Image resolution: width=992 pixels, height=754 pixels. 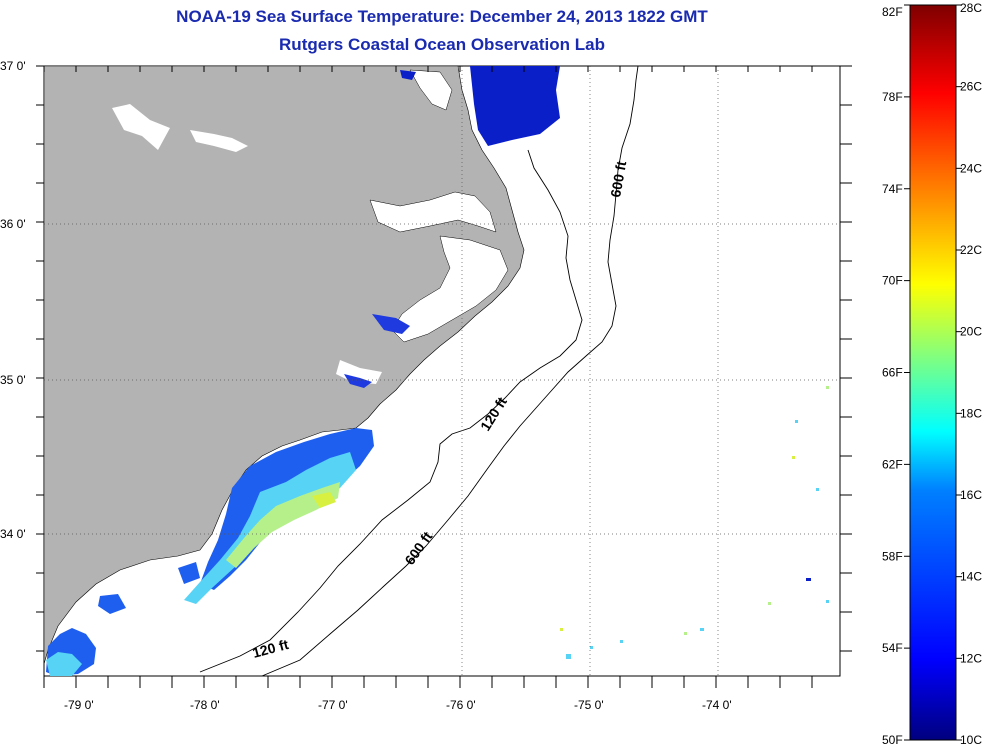 What do you see at coordinates (515, 106) in the screenshot?
I see `sst-patch-north` at bounding box center [515, 106].